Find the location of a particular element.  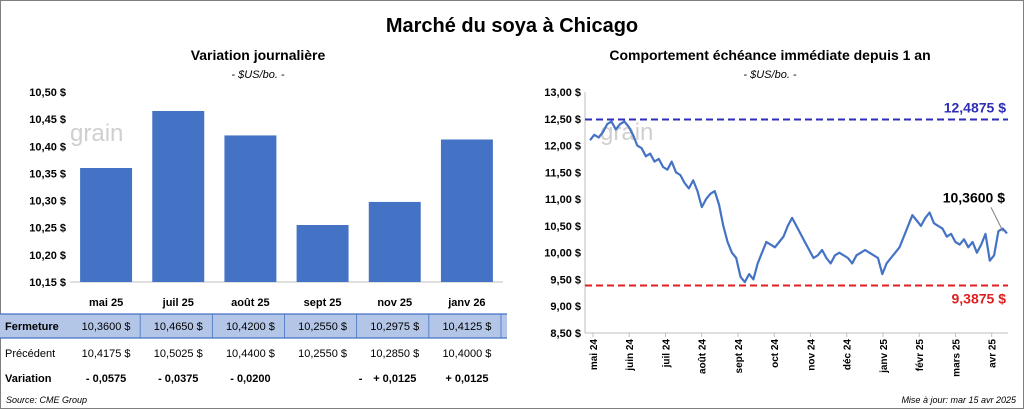

y-tick-label: 10,30 $ is located at coordinates (47, 202).